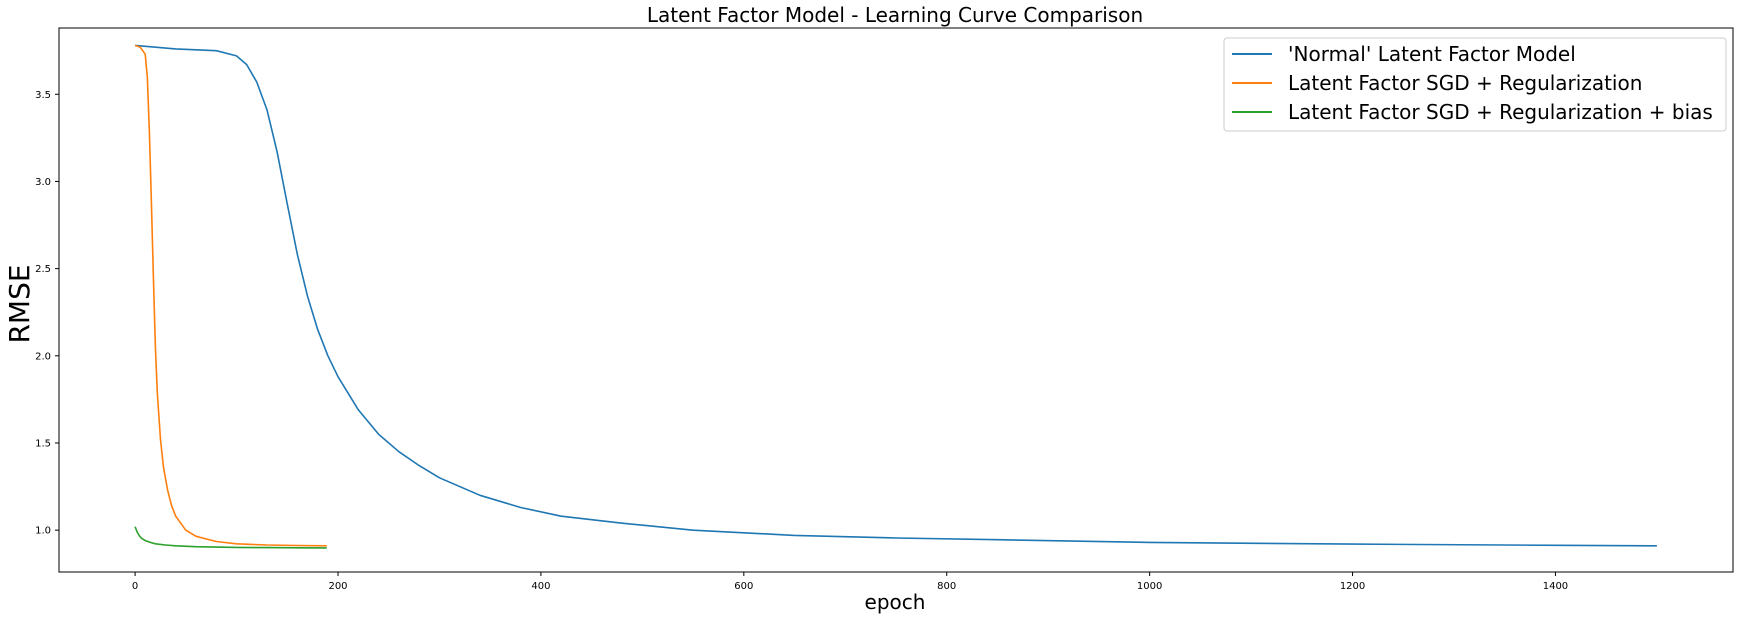  Describe the element at coordinates (1352, 586) in the screenshot. I see `x-tick-label: 1200` at that location.